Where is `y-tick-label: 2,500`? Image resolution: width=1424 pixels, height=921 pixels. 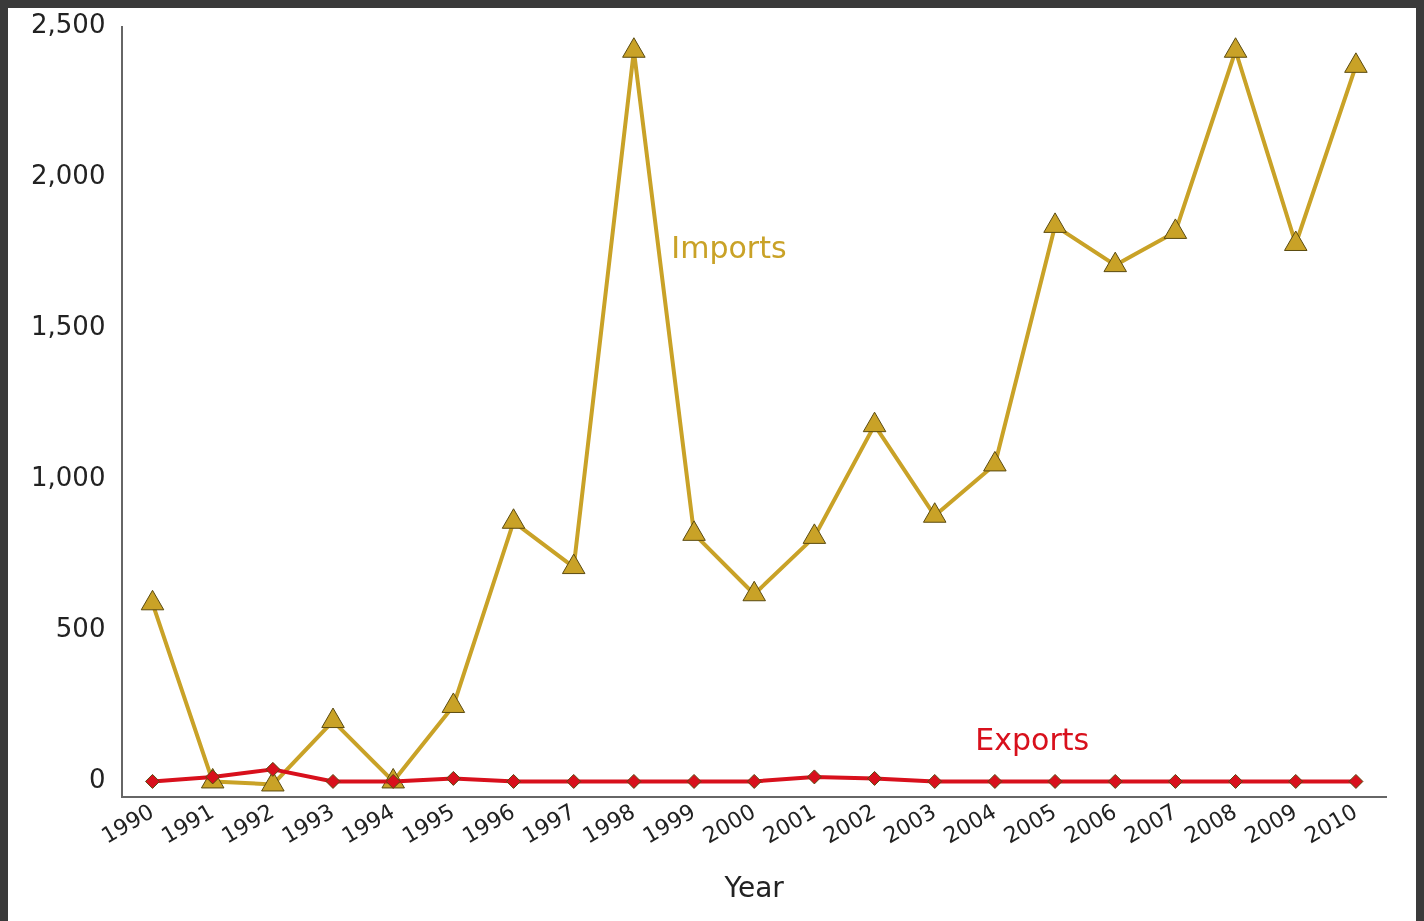
y-tick-label: 2,500 is located at coordinates (68, 24).